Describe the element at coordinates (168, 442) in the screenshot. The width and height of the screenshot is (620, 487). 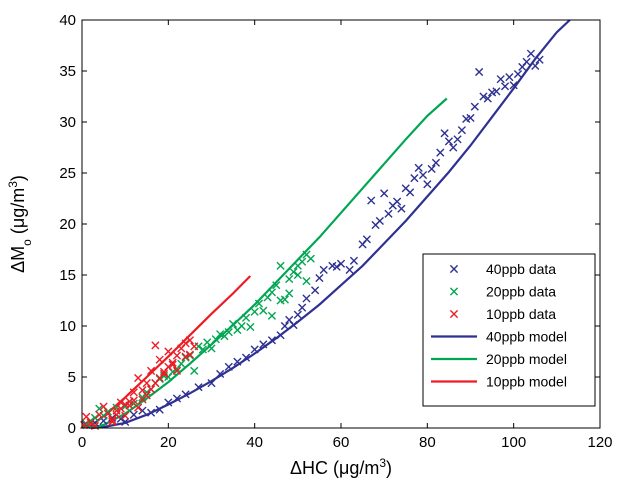
I see `x-tick-label: 20` at that location.